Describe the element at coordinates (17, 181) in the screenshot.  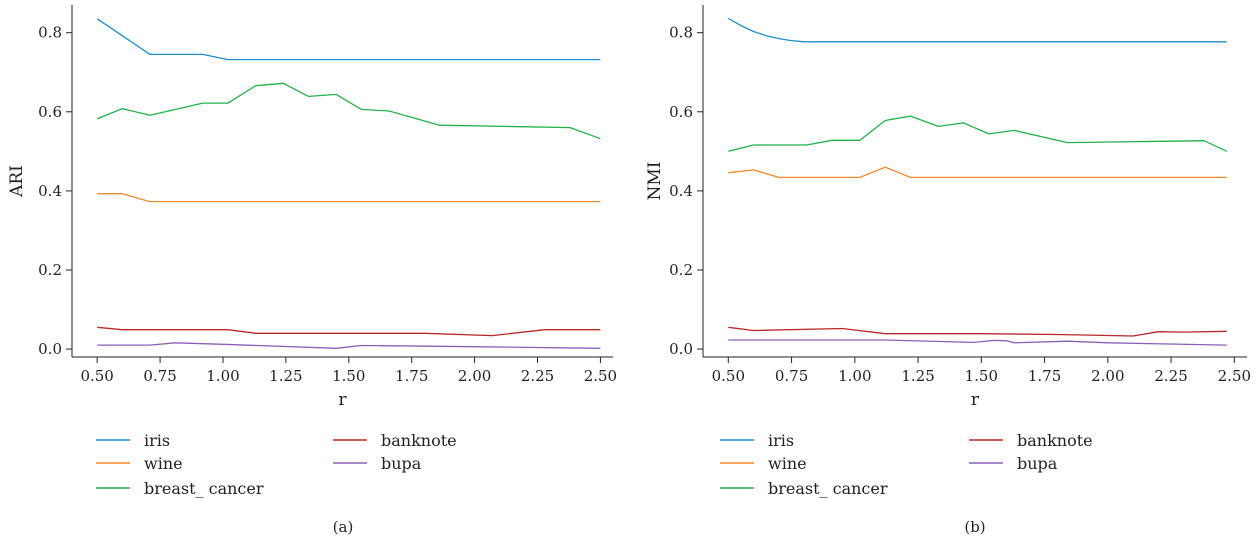
I see `y-axis-label: ARI` at that location.